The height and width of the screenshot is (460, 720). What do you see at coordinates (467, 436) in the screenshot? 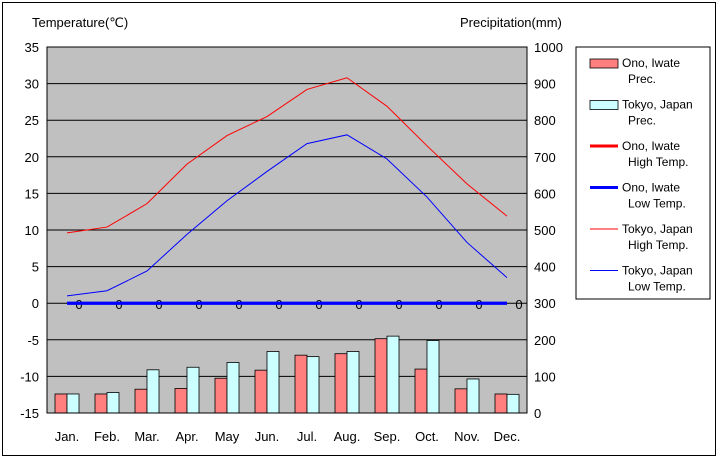
I see `x-tick-label: Nov.` at bounding box center [467, 436].